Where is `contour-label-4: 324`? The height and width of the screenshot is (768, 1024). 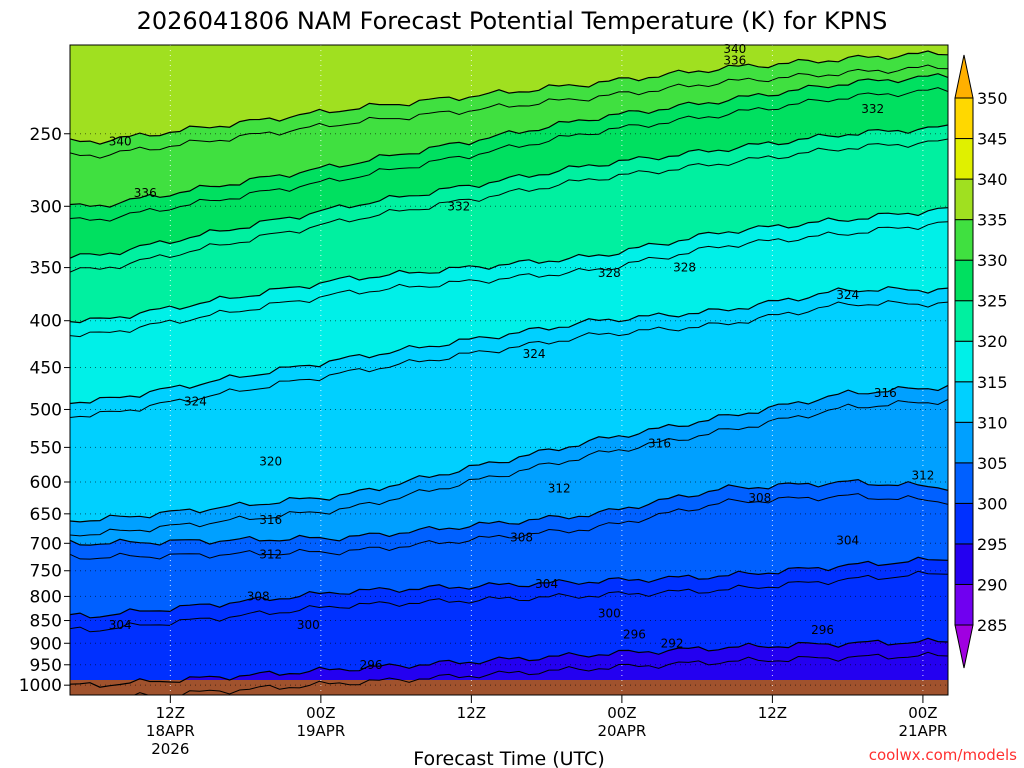 contour-label-4: 324 is located at coordinates (534, 354).